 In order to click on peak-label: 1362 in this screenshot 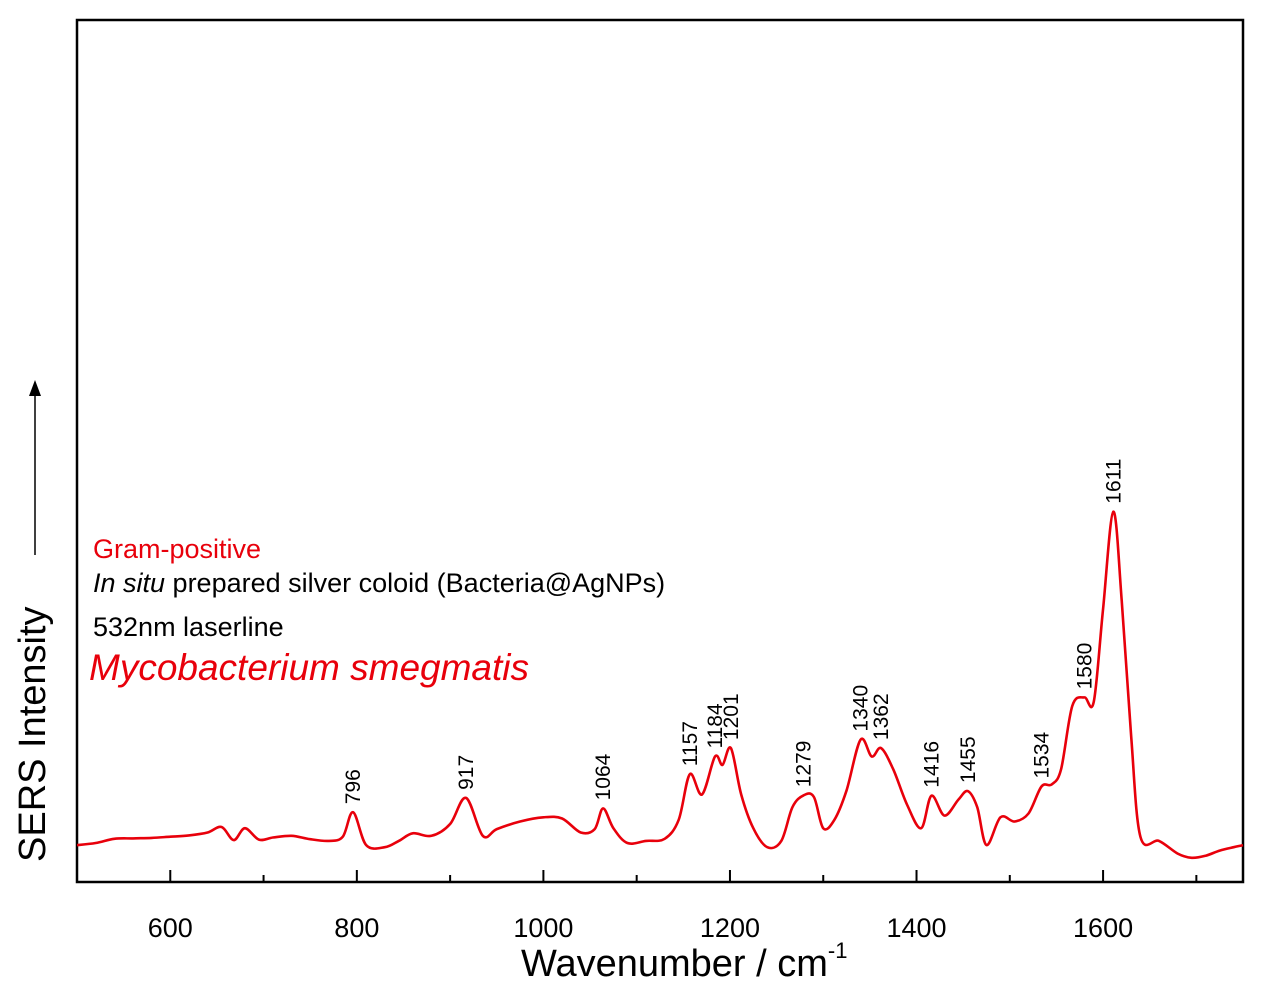, I will do `click(881, 716)`.